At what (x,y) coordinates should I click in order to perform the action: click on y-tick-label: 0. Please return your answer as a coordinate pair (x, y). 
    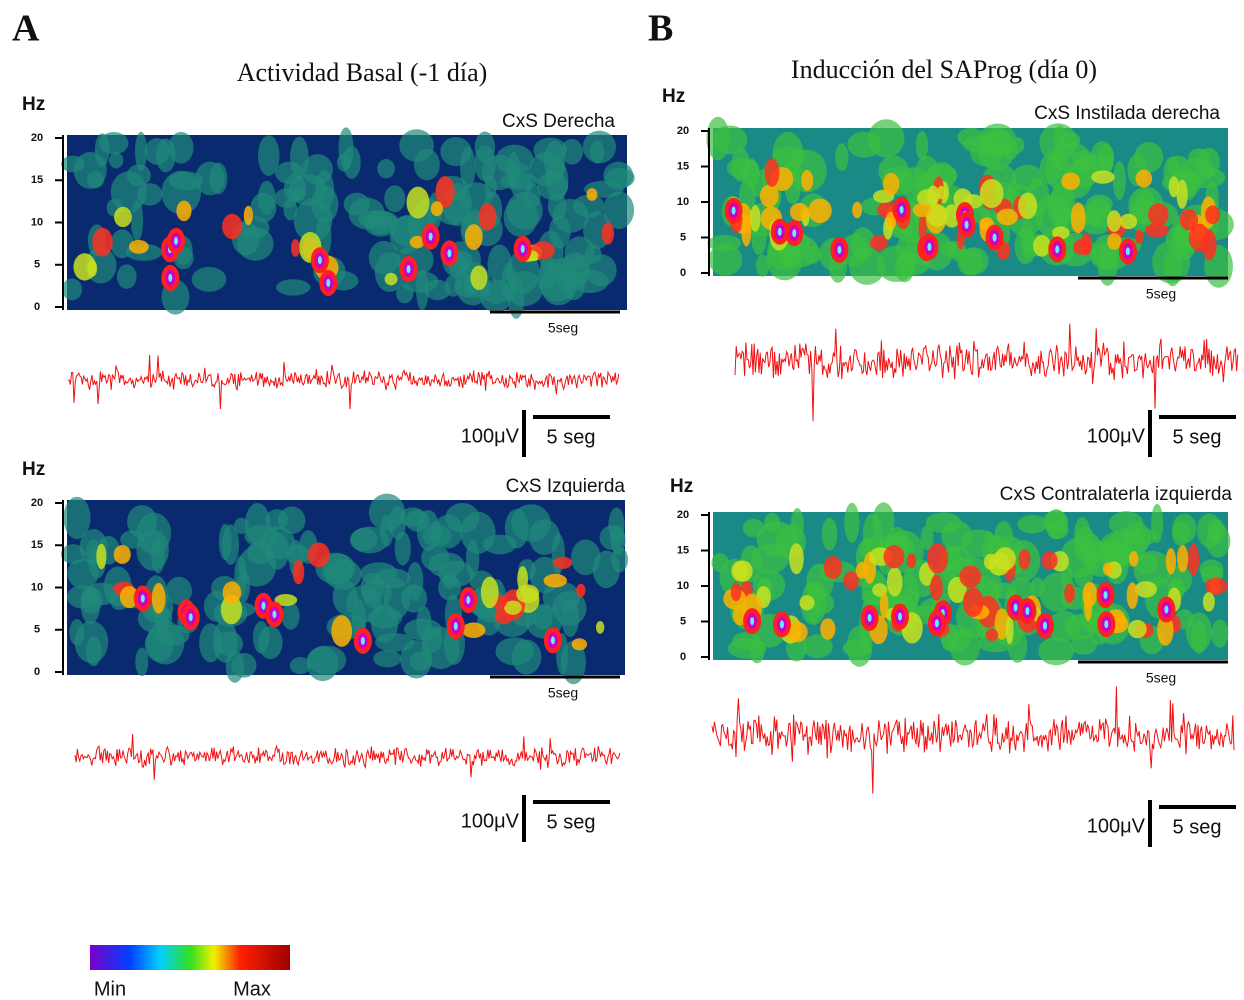
    Looking at the image, I should click on (683, 657).